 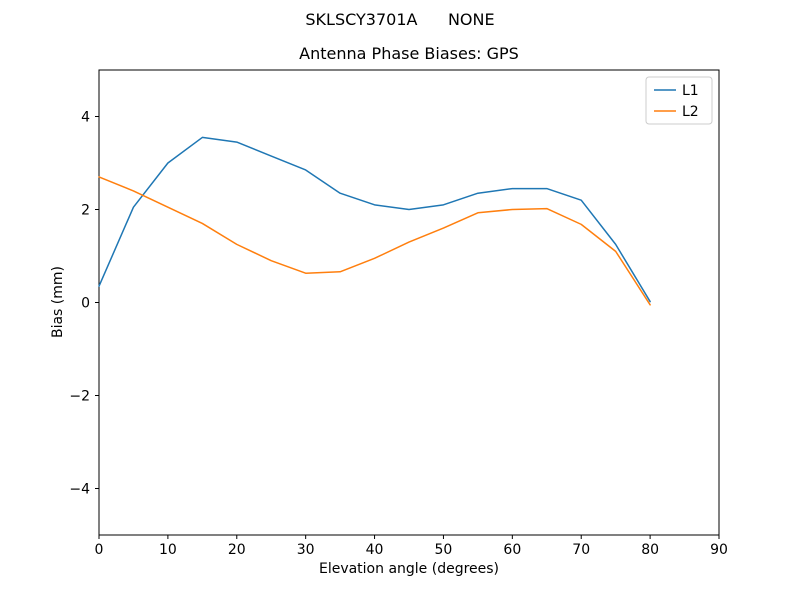 What do you see at coordinates (85, 211) in the screenshot?
I see `y-tick-label: 2` at bounding box center [85, 211].